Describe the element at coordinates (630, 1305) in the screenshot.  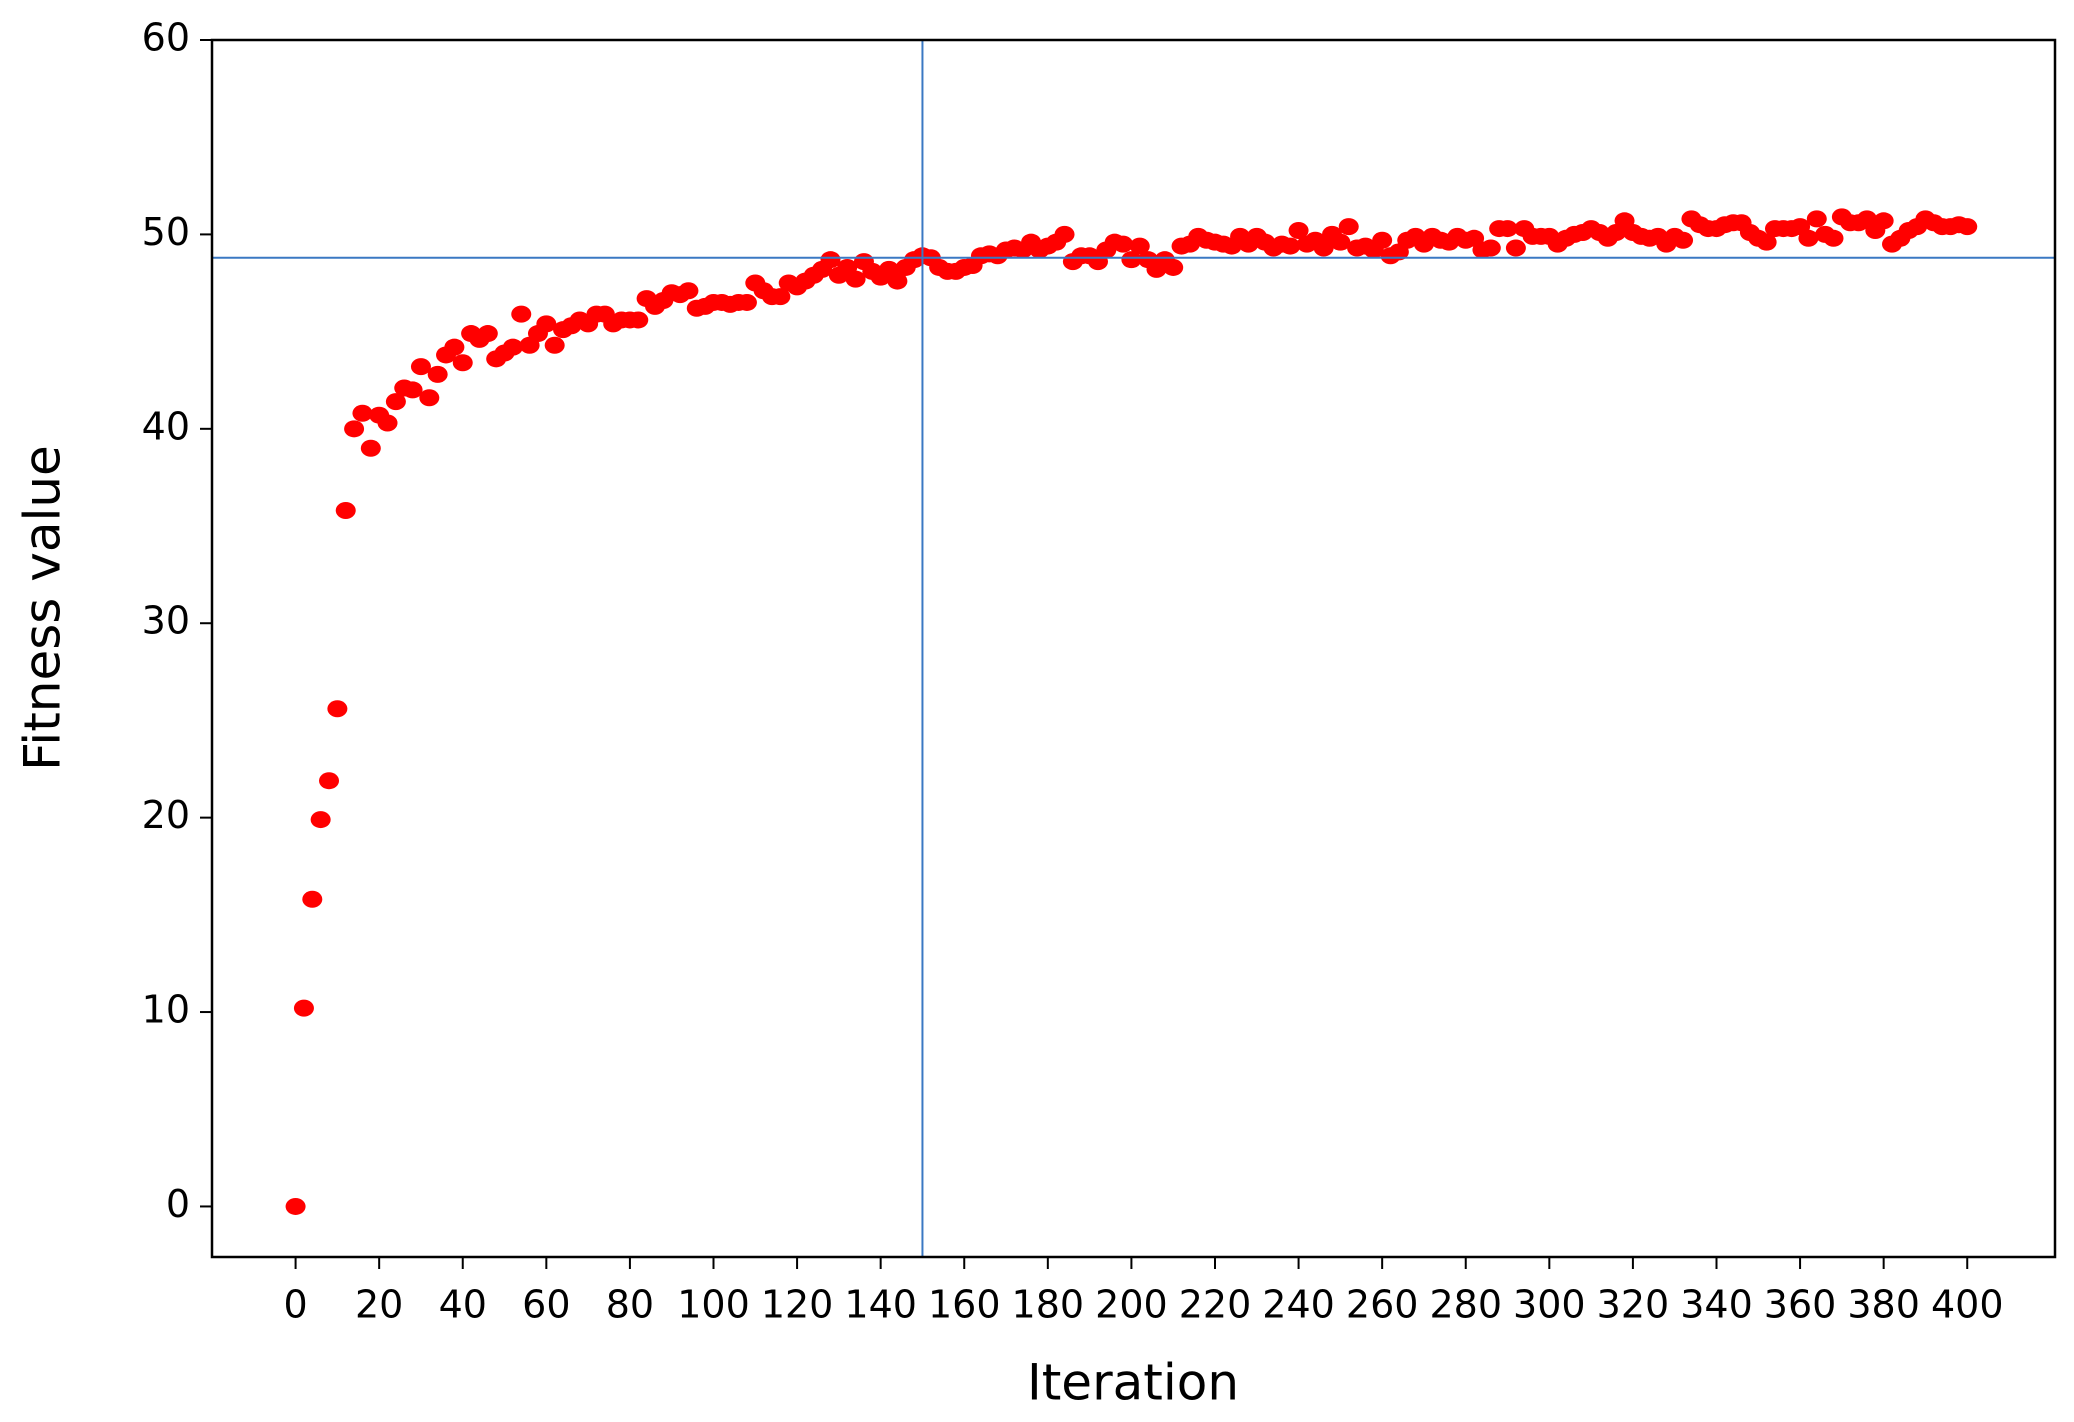
I see `x-tick-label: 80` at that location.